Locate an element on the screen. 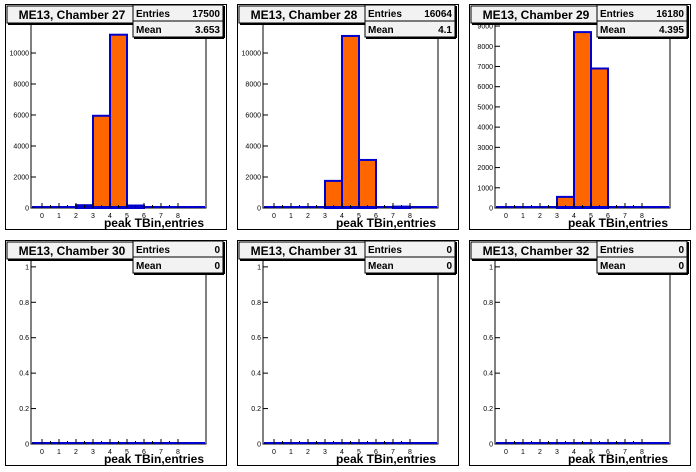 This screenshot has width=696, height=472. y-tick-label: 3000 is located at coordinates (485, 148).